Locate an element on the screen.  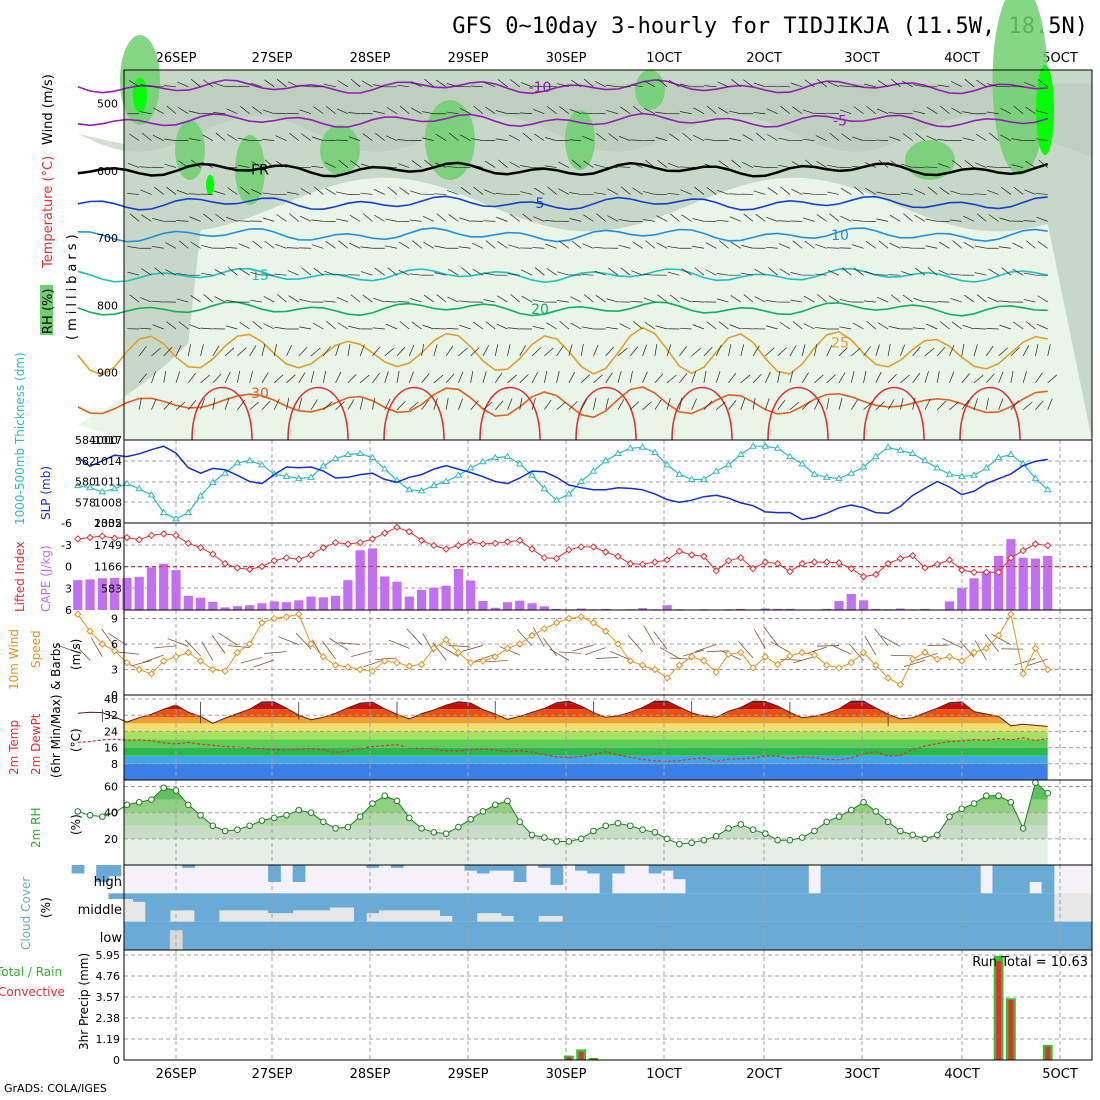
top-date-26SEP: 26SEP is located at coordinates (176, 58).